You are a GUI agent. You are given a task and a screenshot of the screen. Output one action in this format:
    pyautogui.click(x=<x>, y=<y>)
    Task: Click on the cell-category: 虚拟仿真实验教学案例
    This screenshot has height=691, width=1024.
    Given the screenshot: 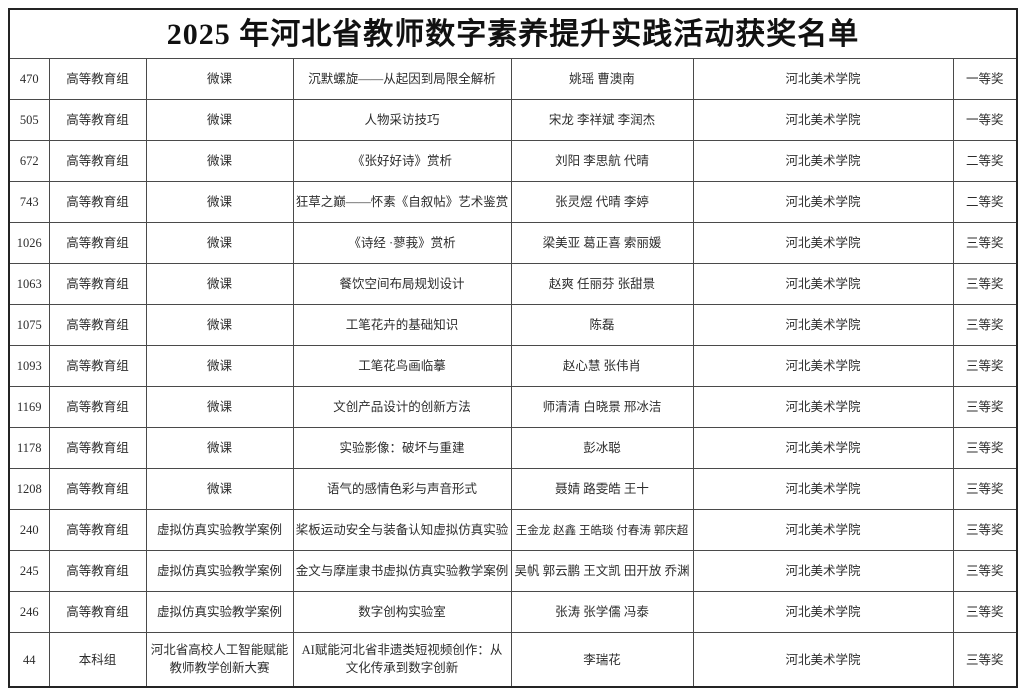 What is the action you would take?
    pyautogui.click(x=219, y=571)
    